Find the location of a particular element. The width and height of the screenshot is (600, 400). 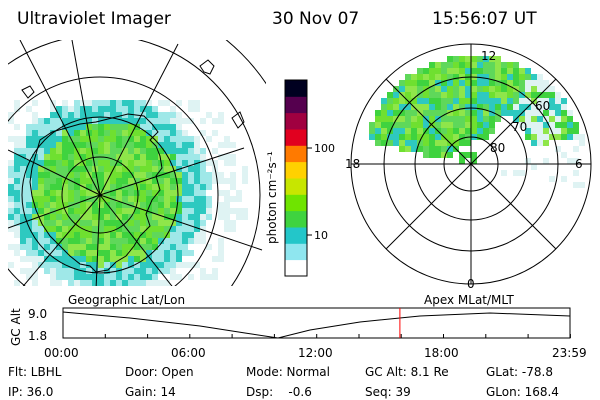

instrument-title: Ultraviolet Imager is located at coordinates (94, 19).